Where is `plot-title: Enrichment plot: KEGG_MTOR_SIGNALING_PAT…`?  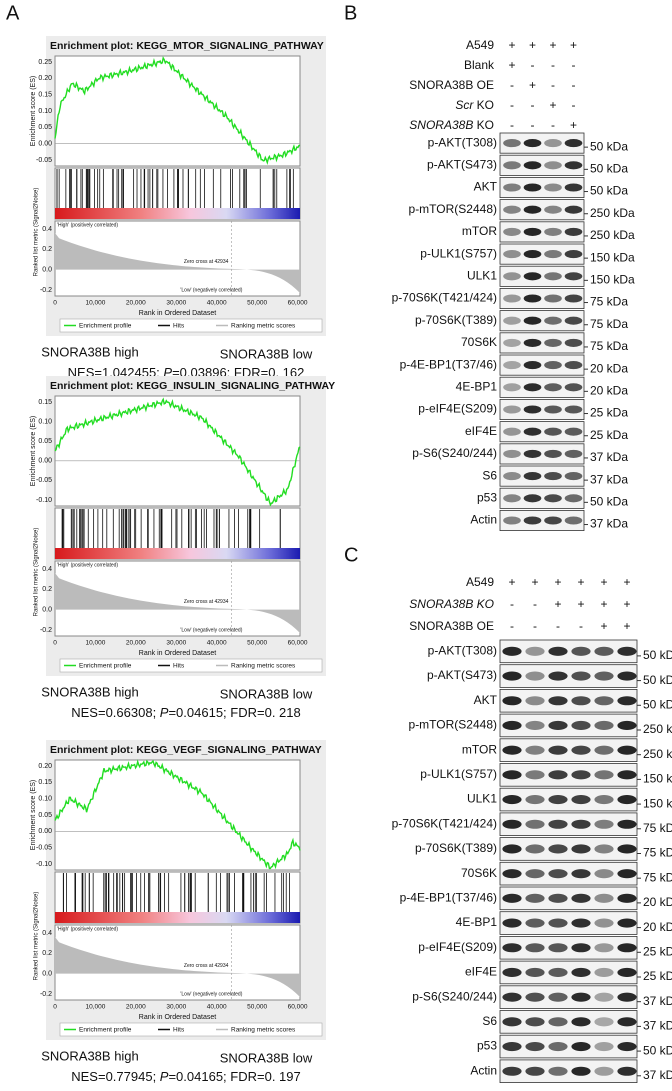
plot-title: Enrichment plot: KEGG_MTOR_SIGNALING_PAT… is located at coordinates (187, 46).